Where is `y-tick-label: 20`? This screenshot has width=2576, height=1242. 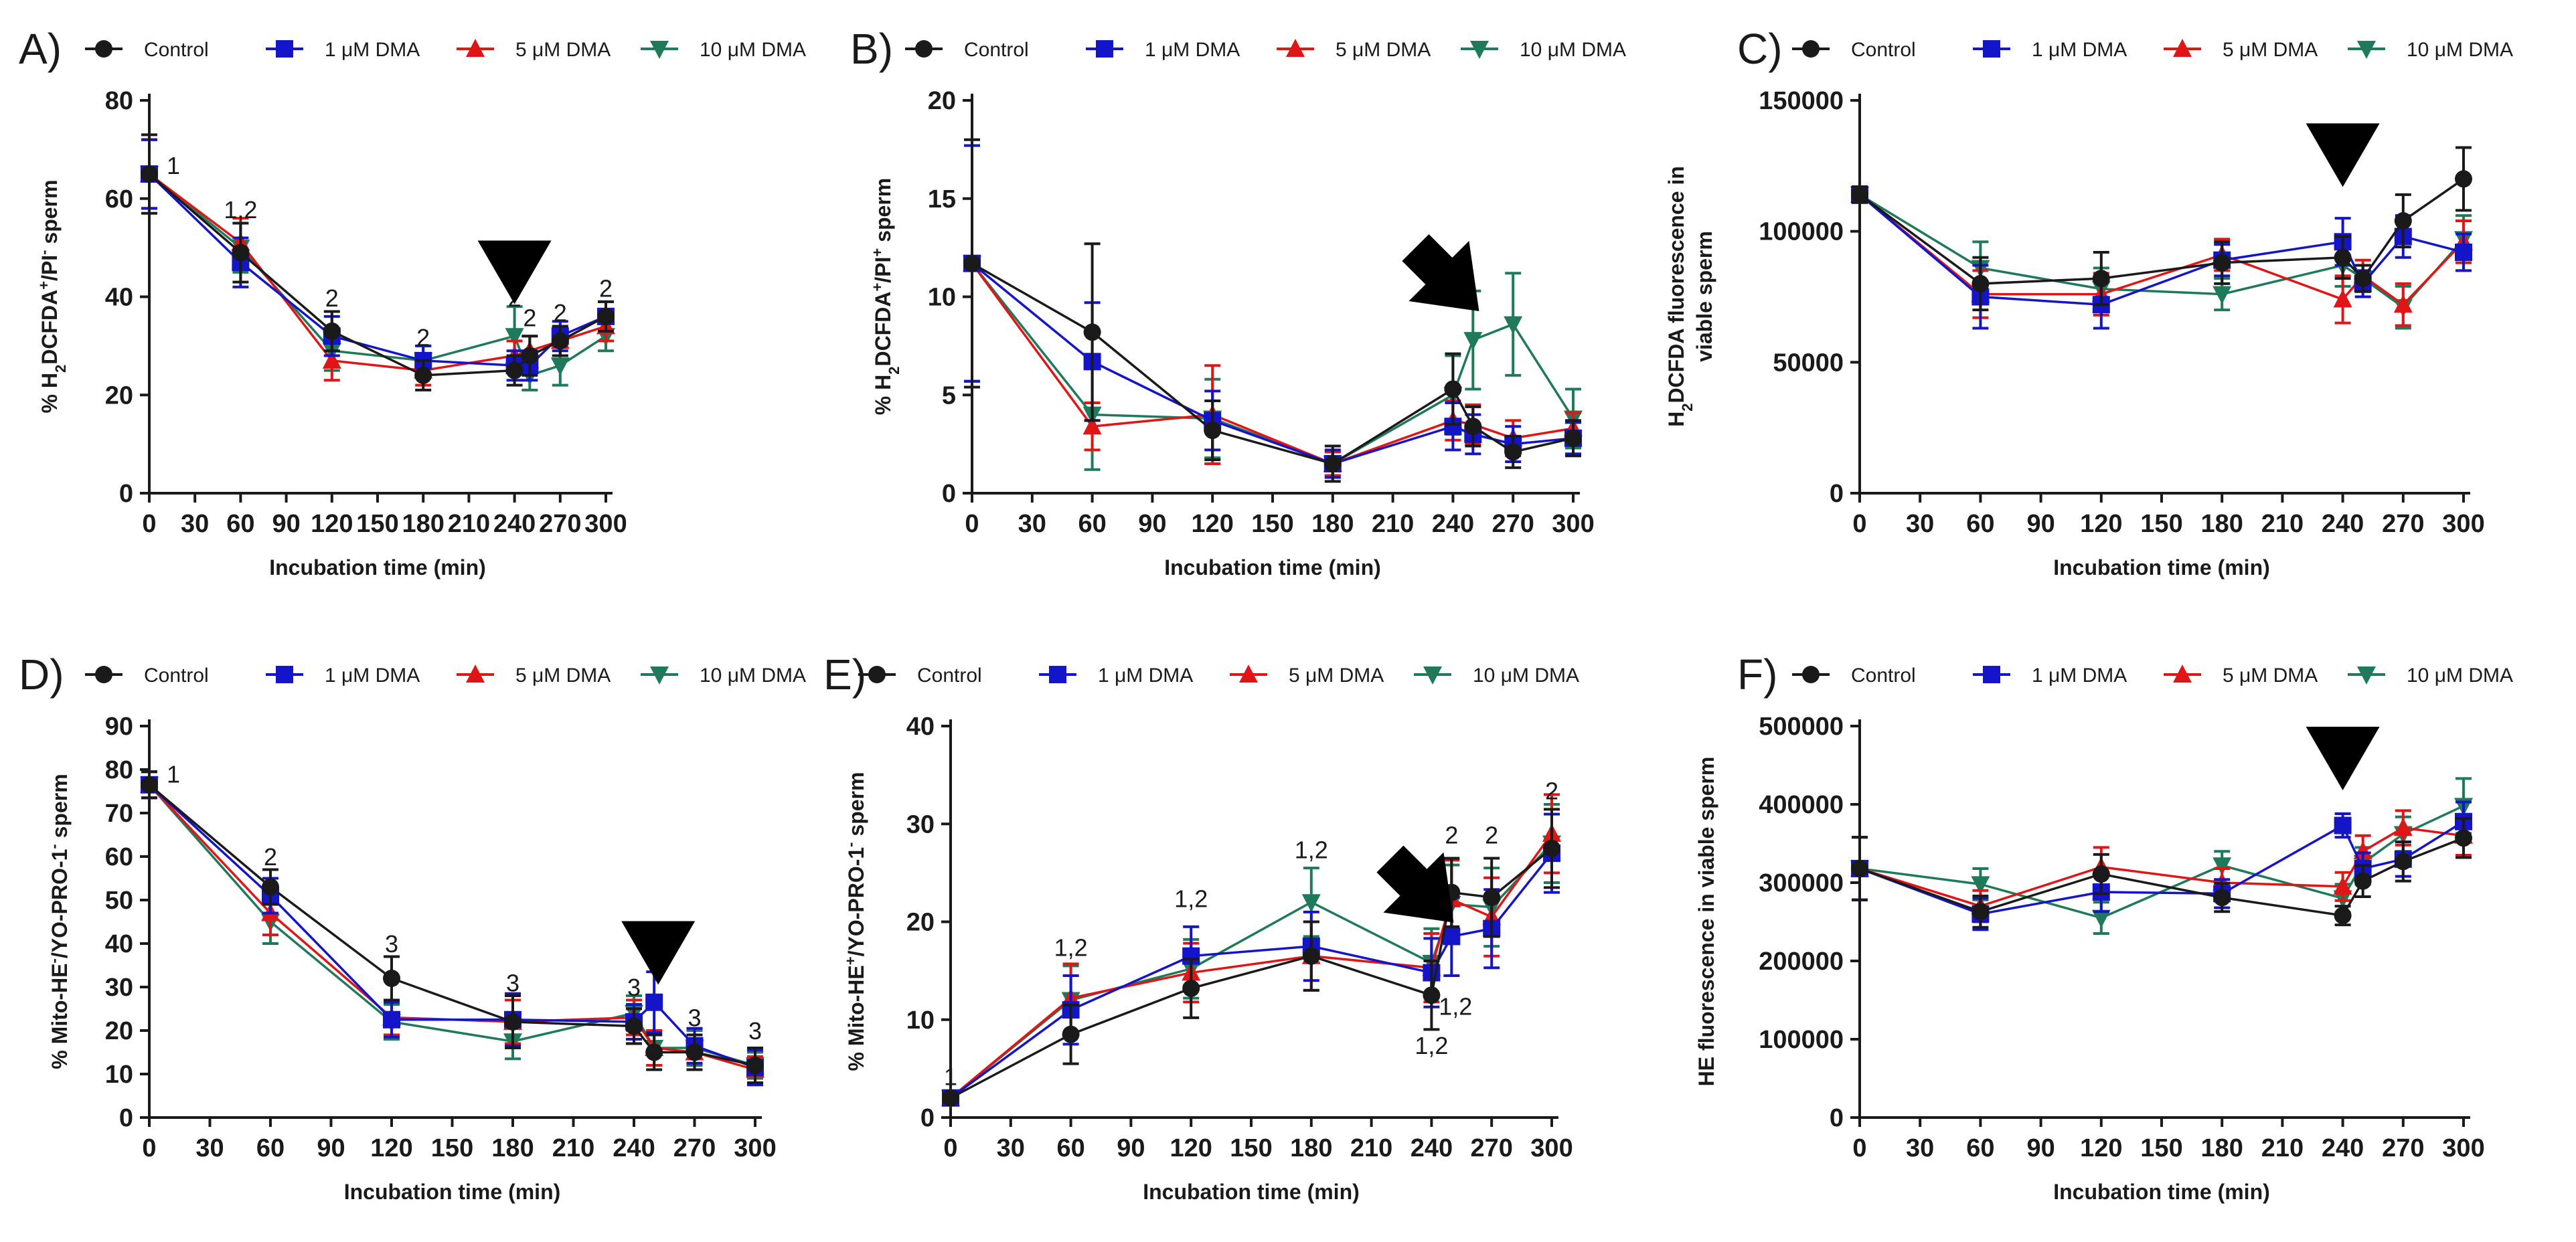 y-tick-label: 20 is located at coordinates (119, 395).